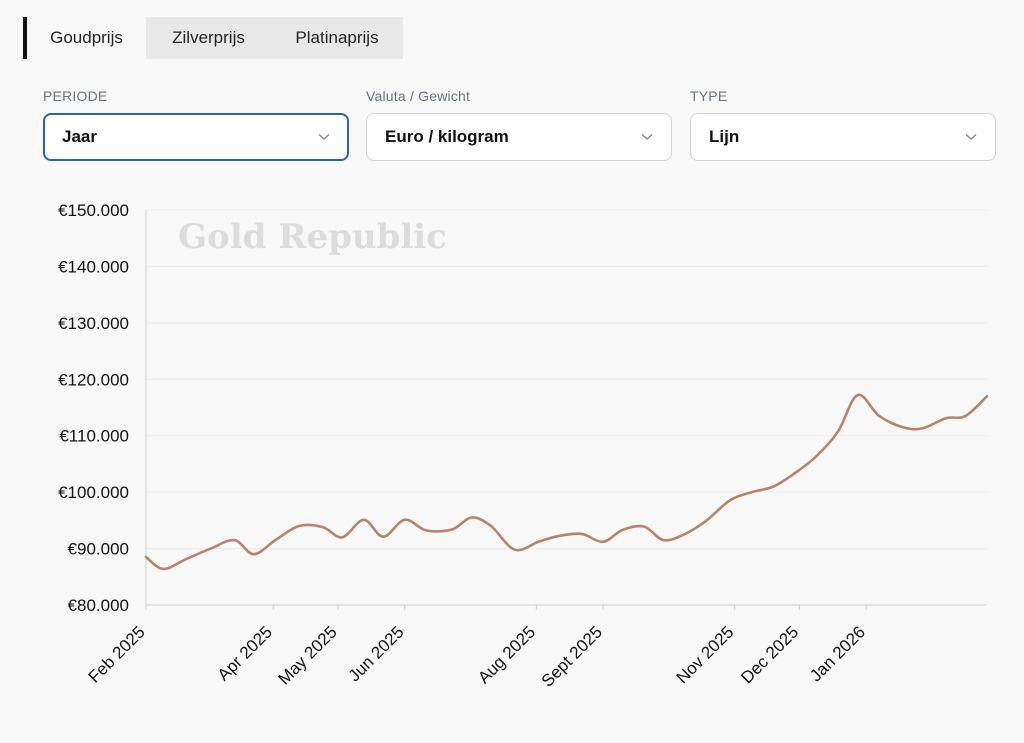 This screenshot has height=743, width=1024. Describe the element at coordinates (447, 136) in the screenshot. I see `valuta-value: Euro / kilogram` at that location.